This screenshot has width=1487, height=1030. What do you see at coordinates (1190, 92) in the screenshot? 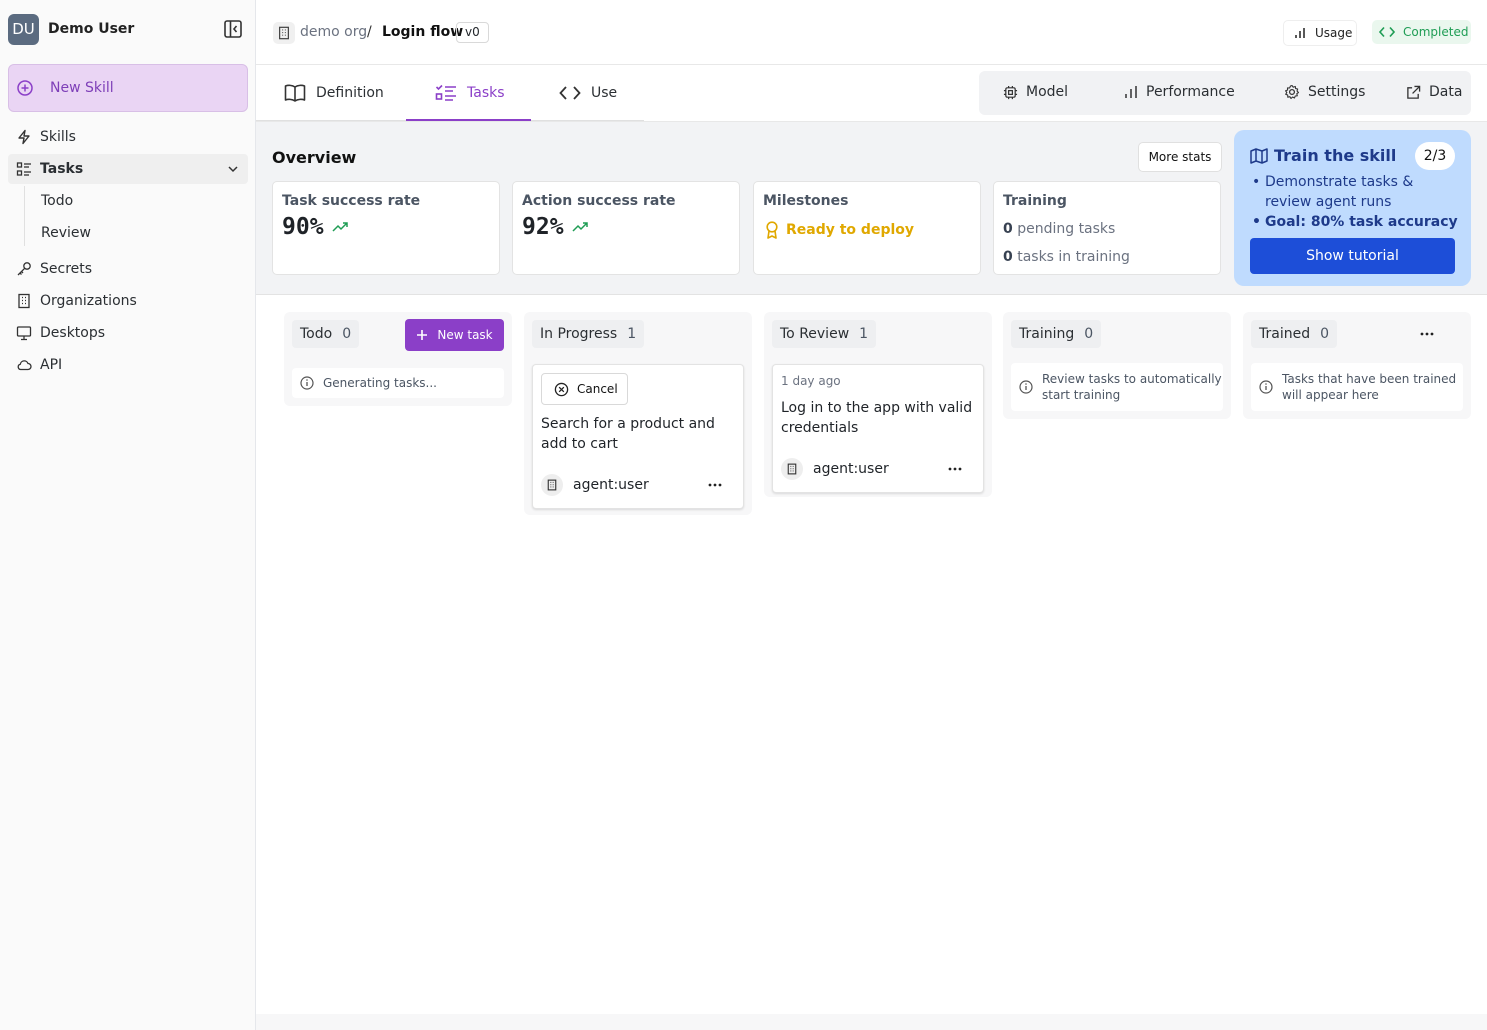
I see `tab-label: Performance` at bounding box center [1190, 92].